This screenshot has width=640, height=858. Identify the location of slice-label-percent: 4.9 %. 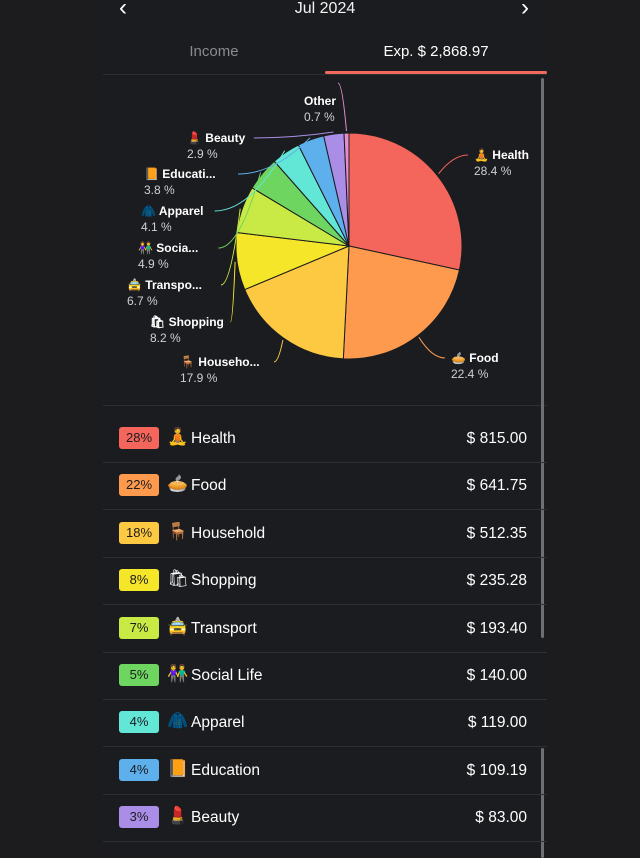
(153, 264).